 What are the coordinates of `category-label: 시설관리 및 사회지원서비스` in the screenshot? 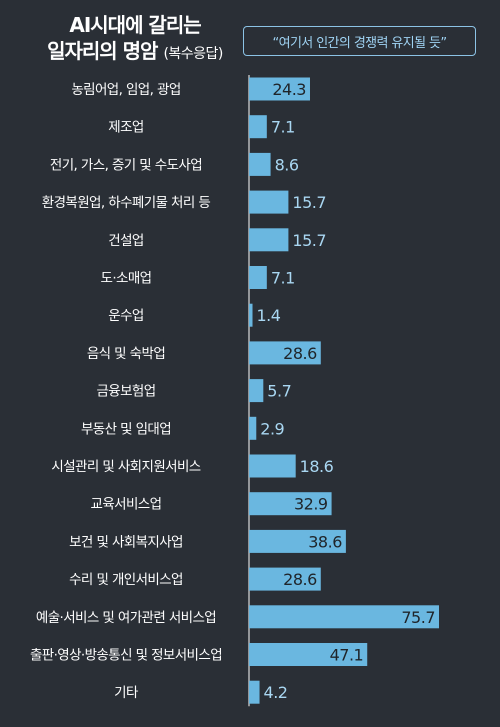 It's located at (125, 467).